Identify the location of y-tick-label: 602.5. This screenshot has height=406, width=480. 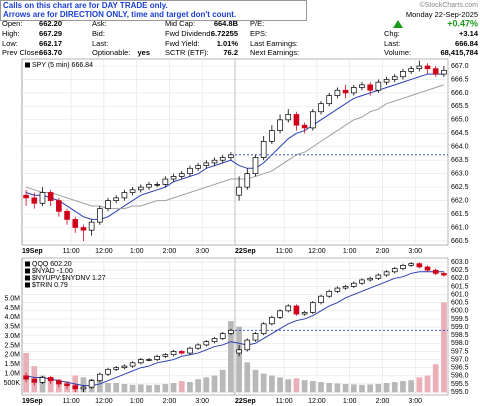
(460, 270).